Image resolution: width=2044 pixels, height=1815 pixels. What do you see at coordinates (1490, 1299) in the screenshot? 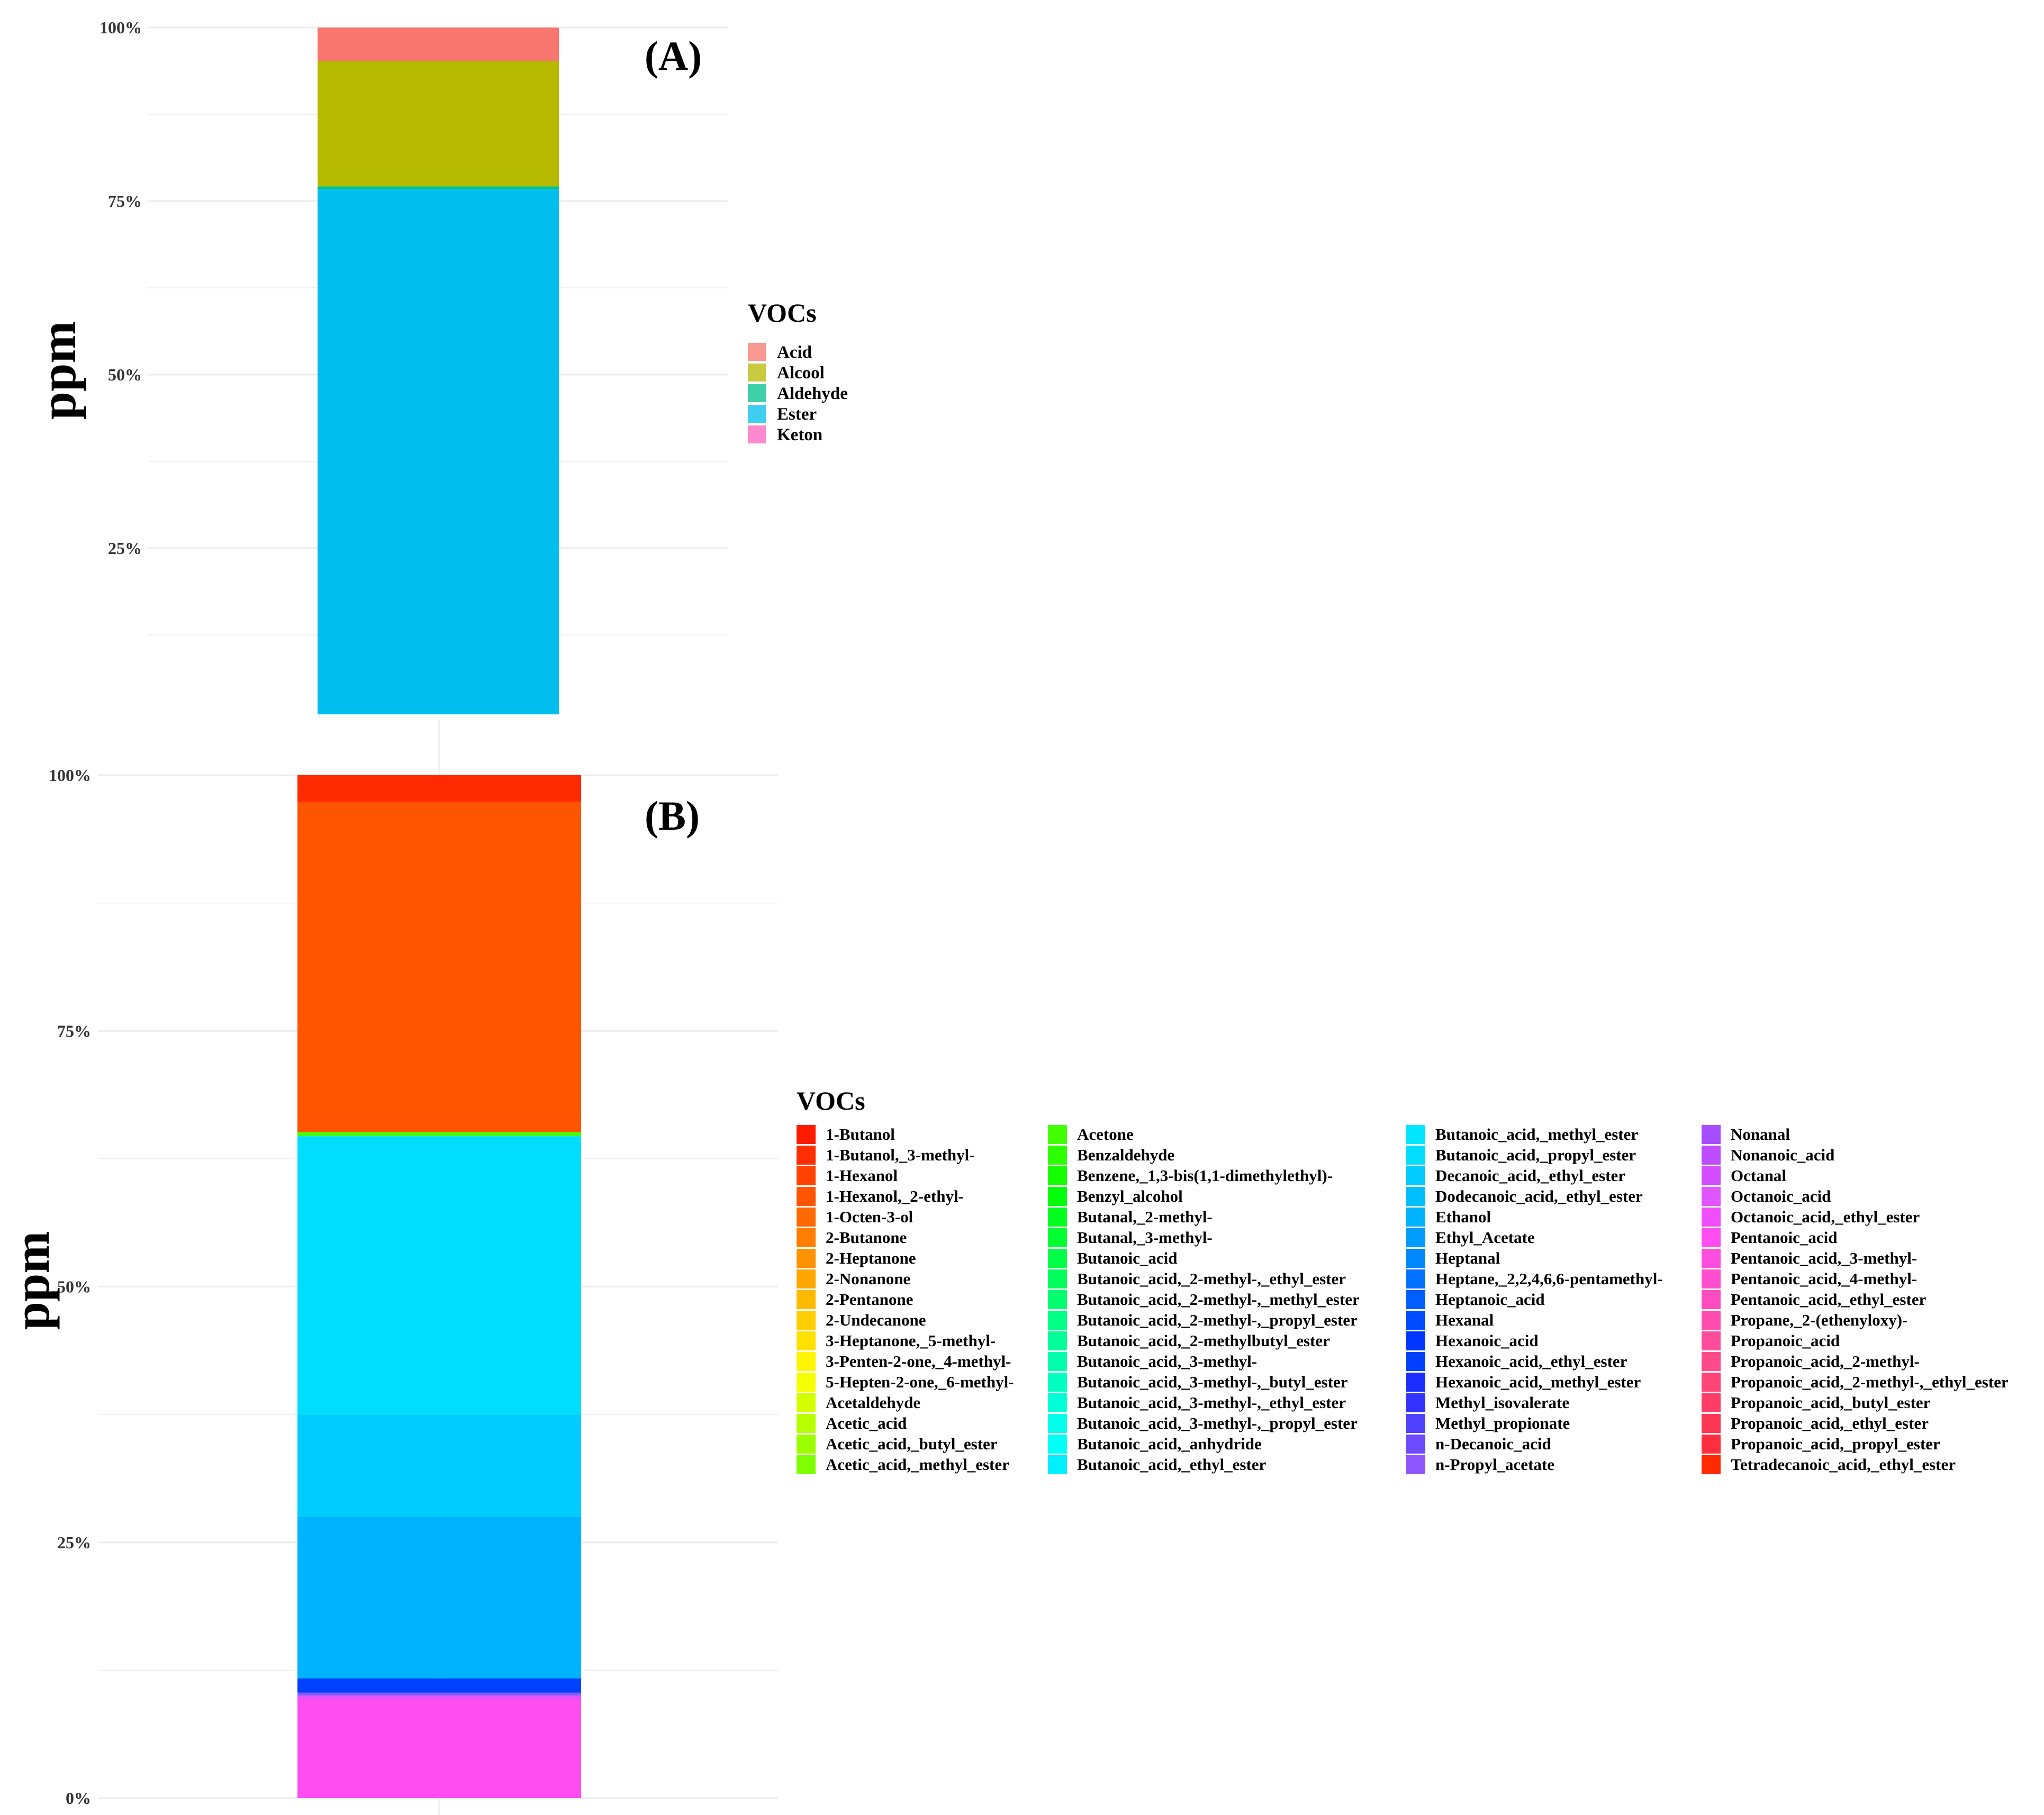
I see `panel-b-legend-label: Heptanoic_acid` at bounding box center [1490, 1299].